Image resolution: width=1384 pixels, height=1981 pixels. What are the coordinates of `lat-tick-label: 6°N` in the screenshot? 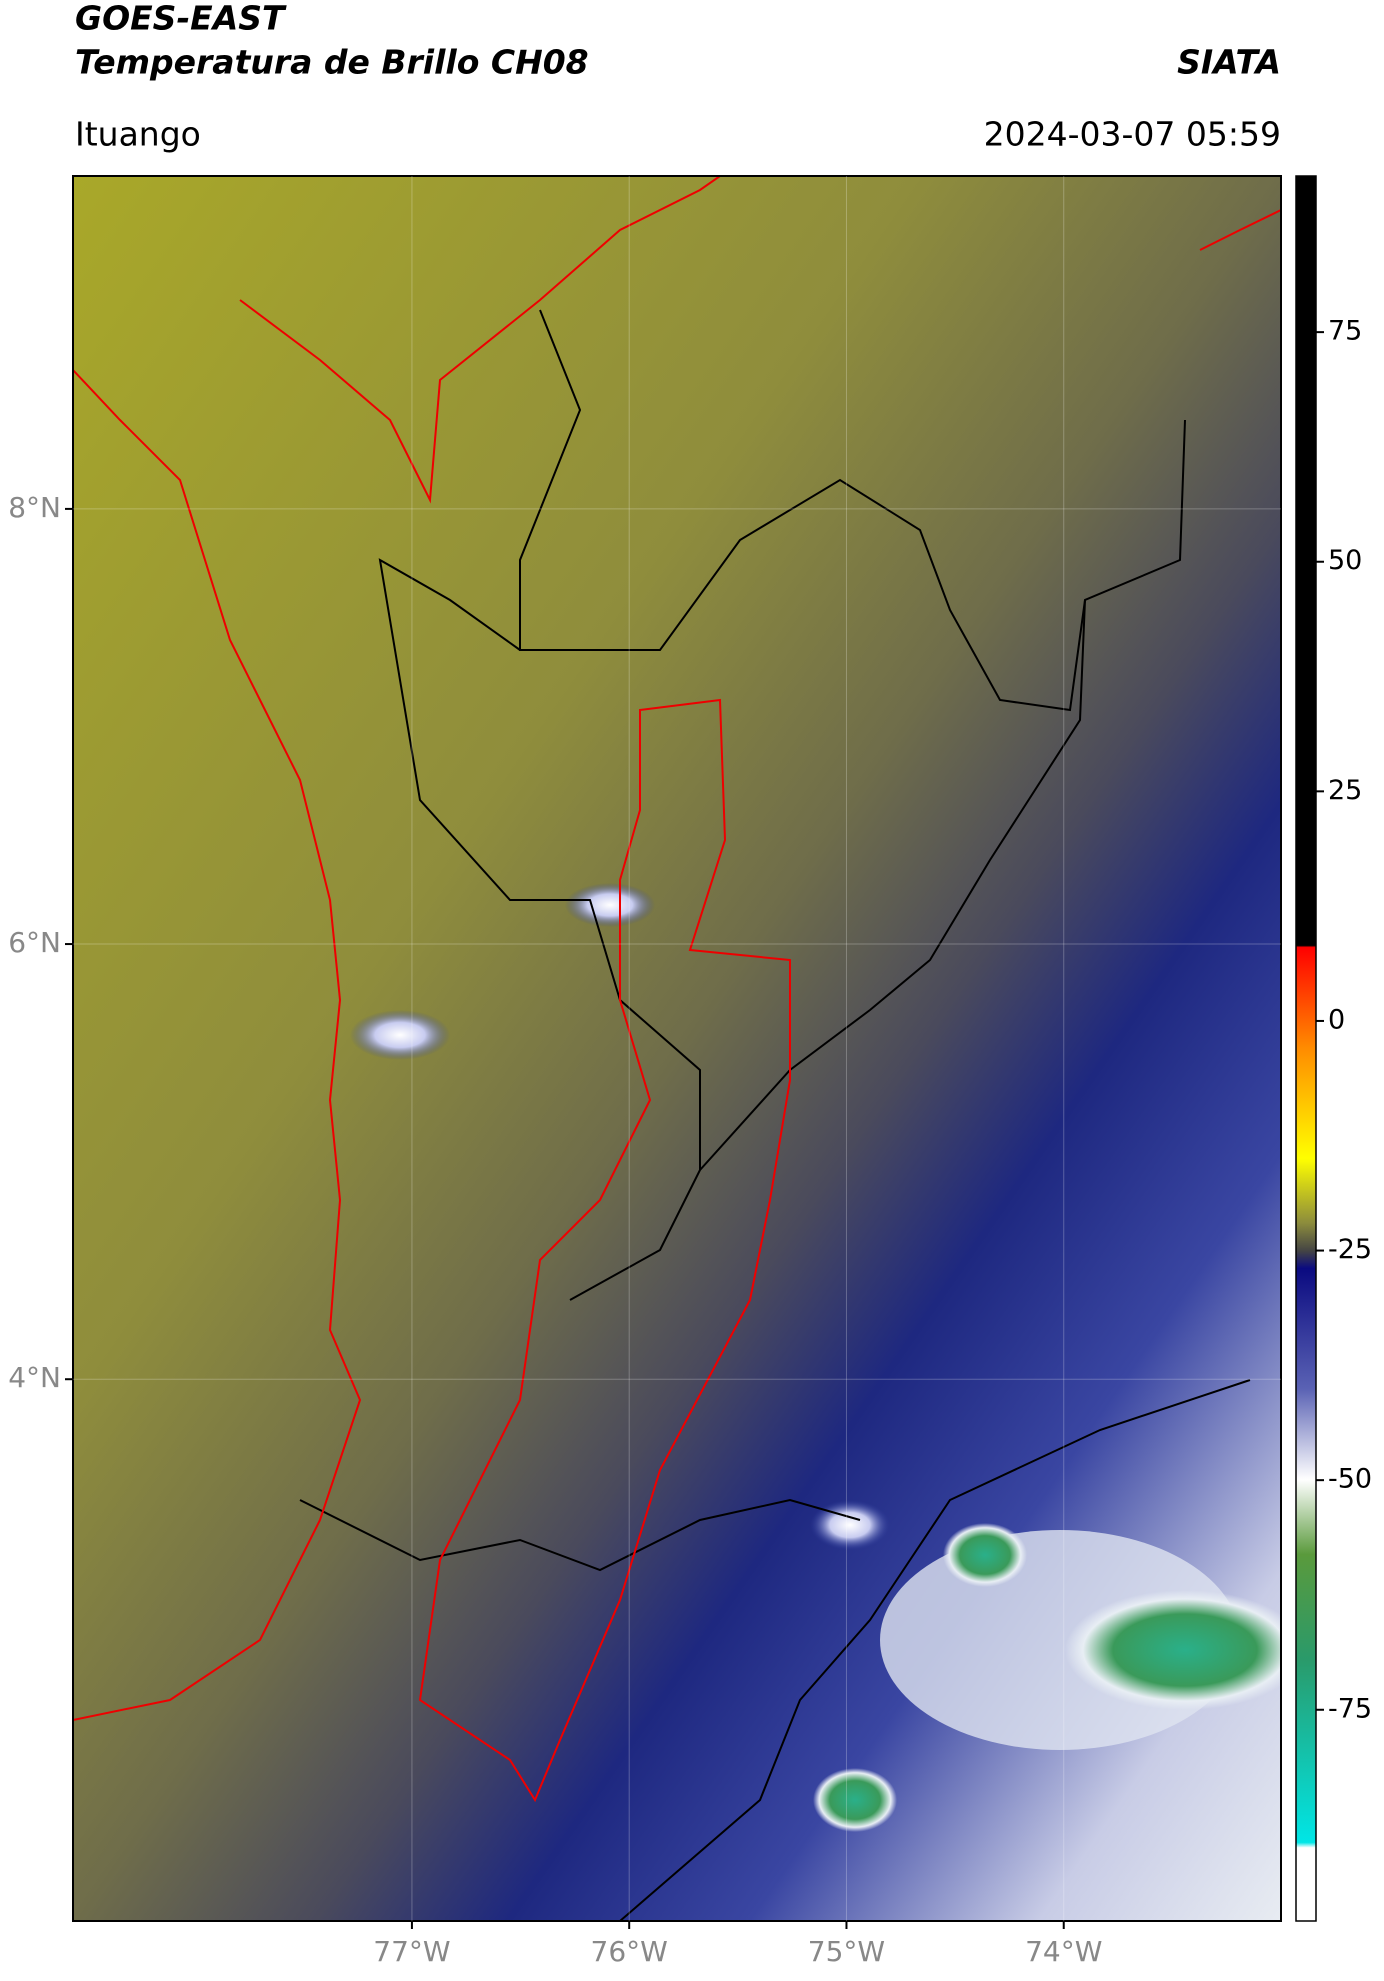 It's located at (34, 942).